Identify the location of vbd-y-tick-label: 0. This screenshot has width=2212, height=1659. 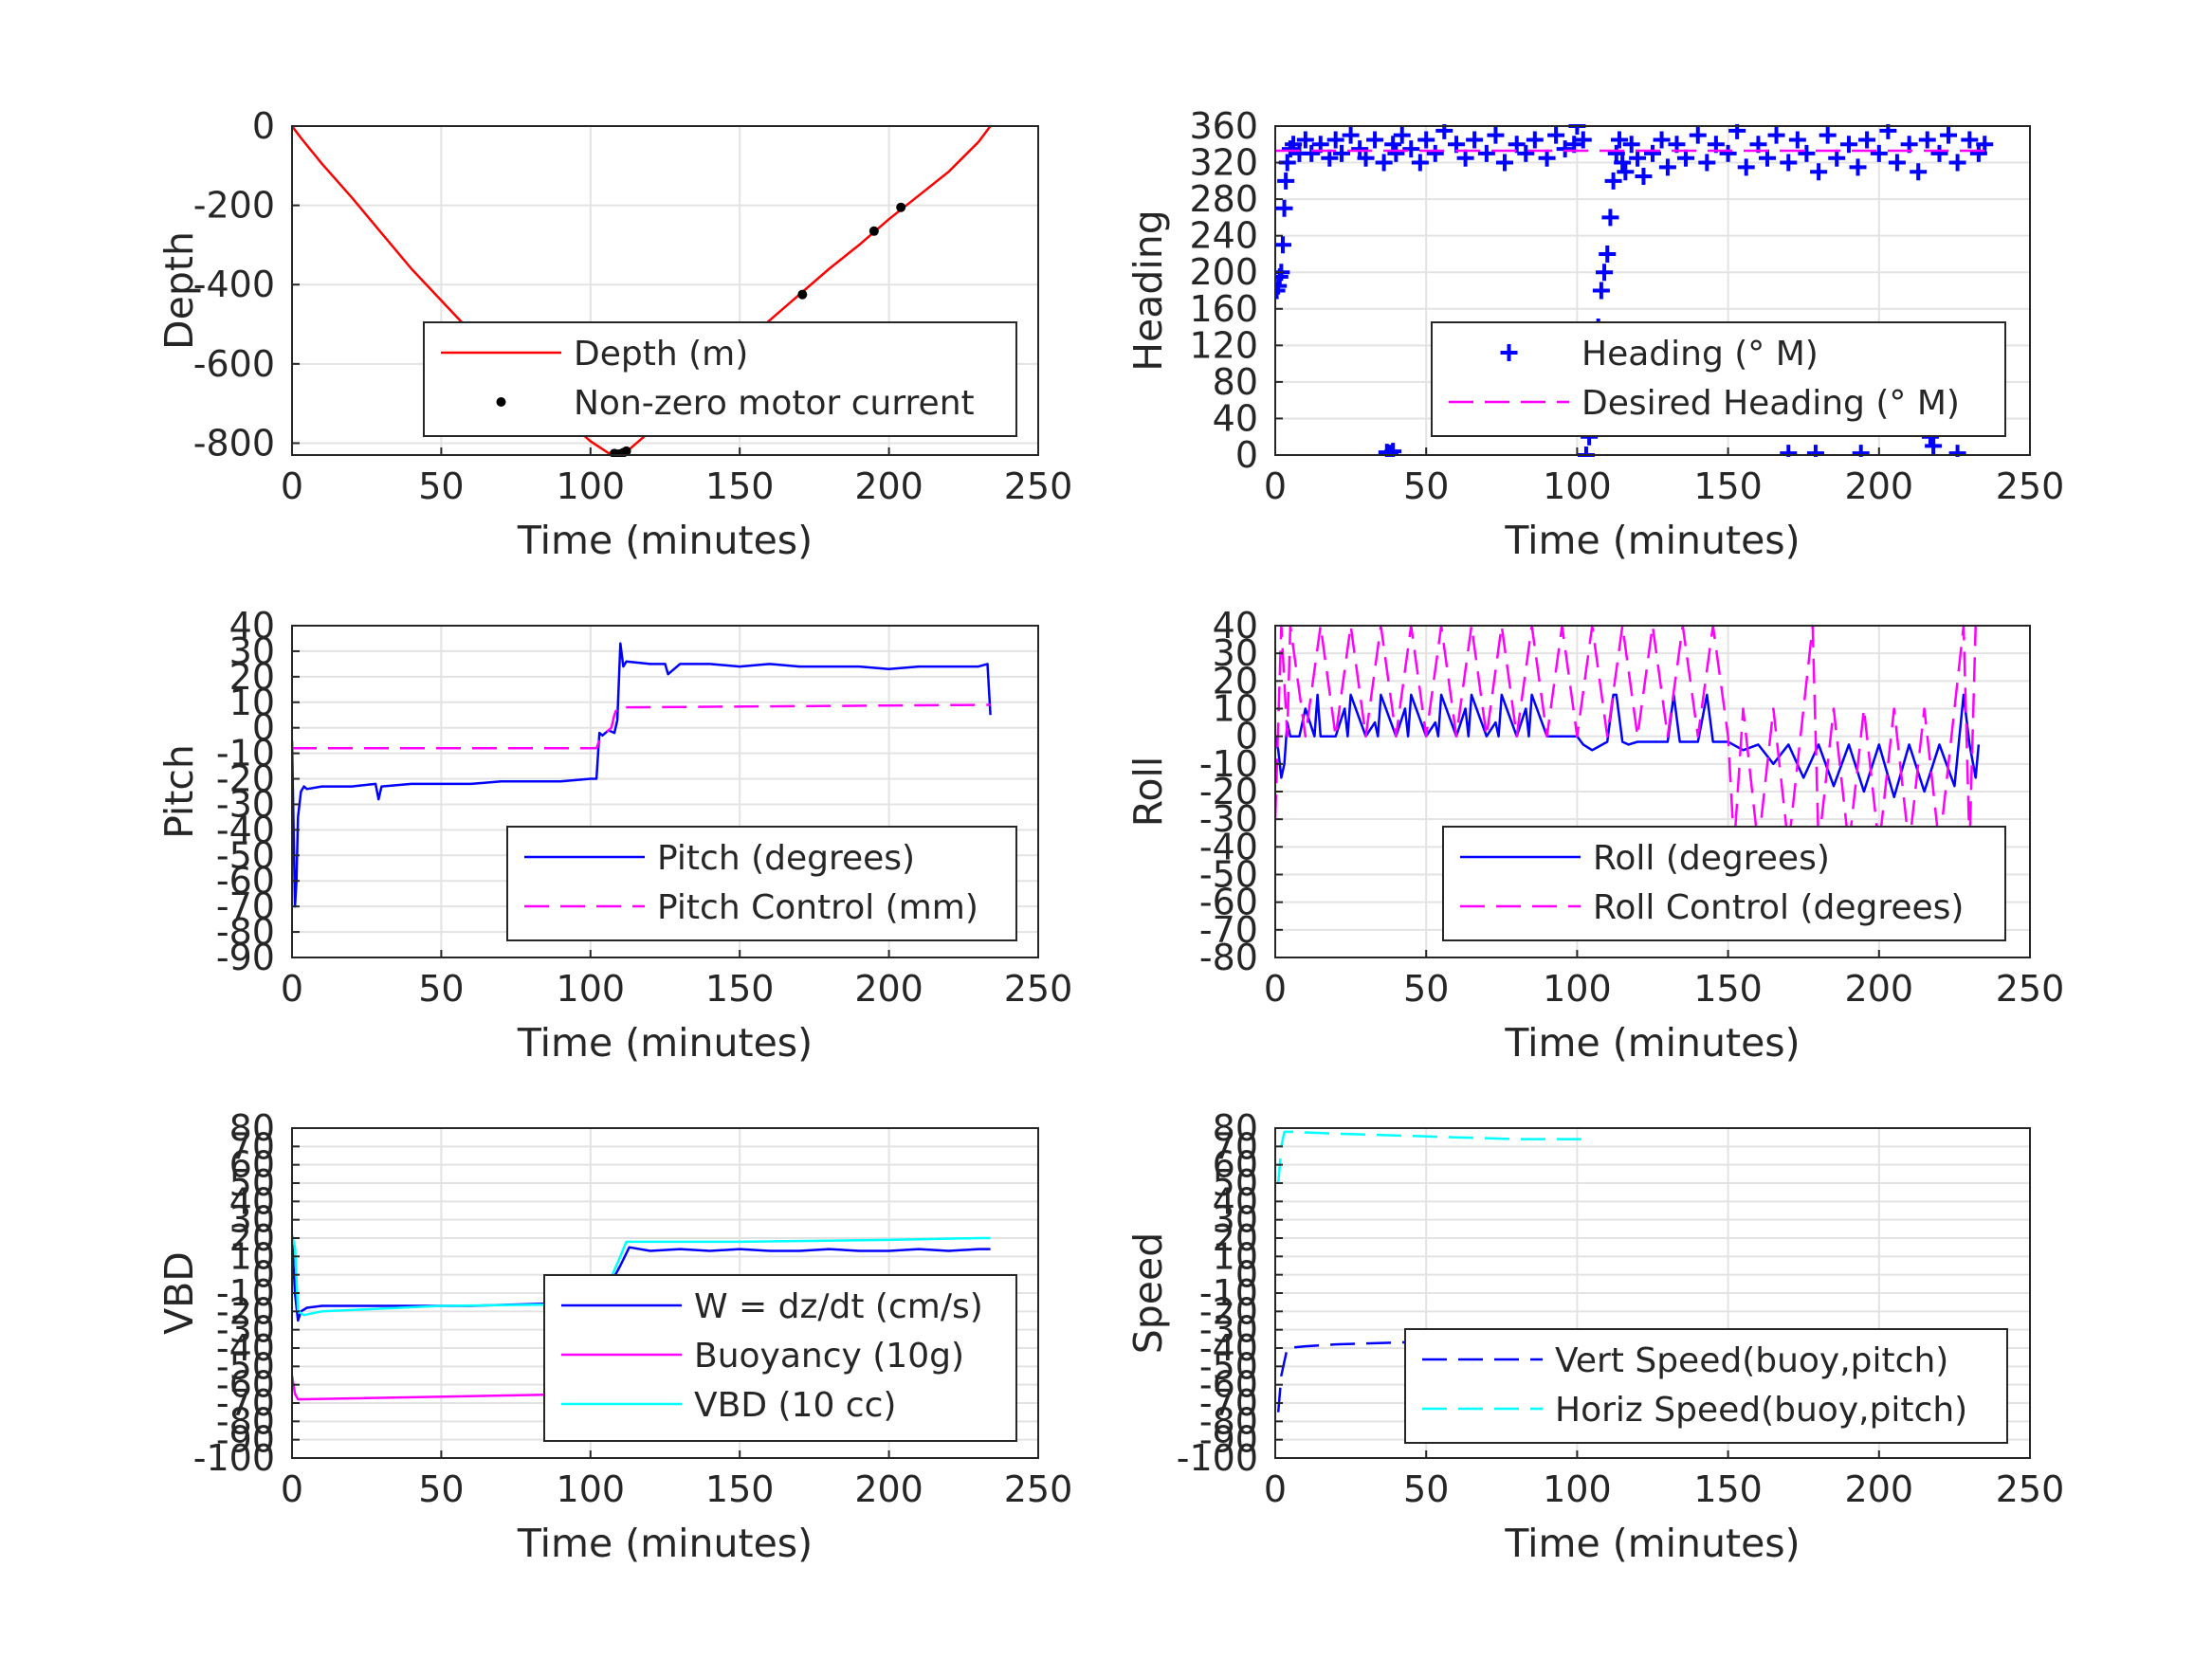
(263, 1275).